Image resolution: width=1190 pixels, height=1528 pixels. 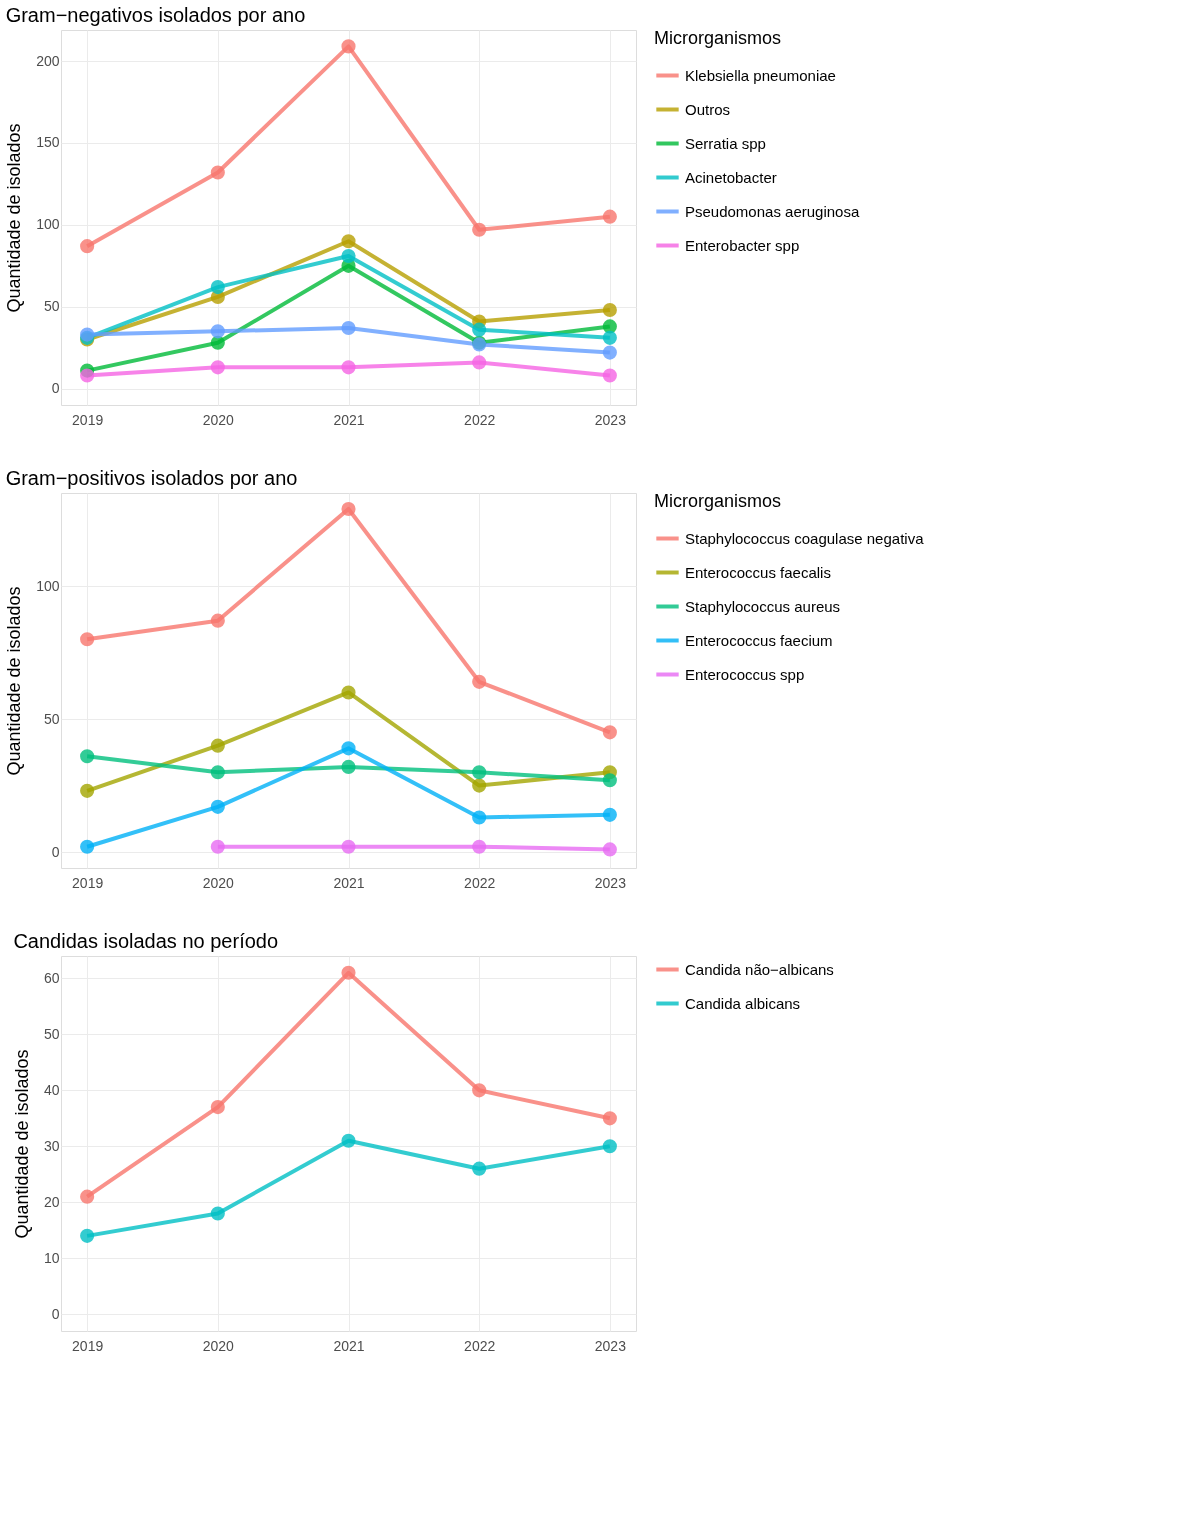 What do you see at coordinates (742, 245) in the screenshot?
I see `legend-label: Enterobacter spp` at bounding box center [742, 245].